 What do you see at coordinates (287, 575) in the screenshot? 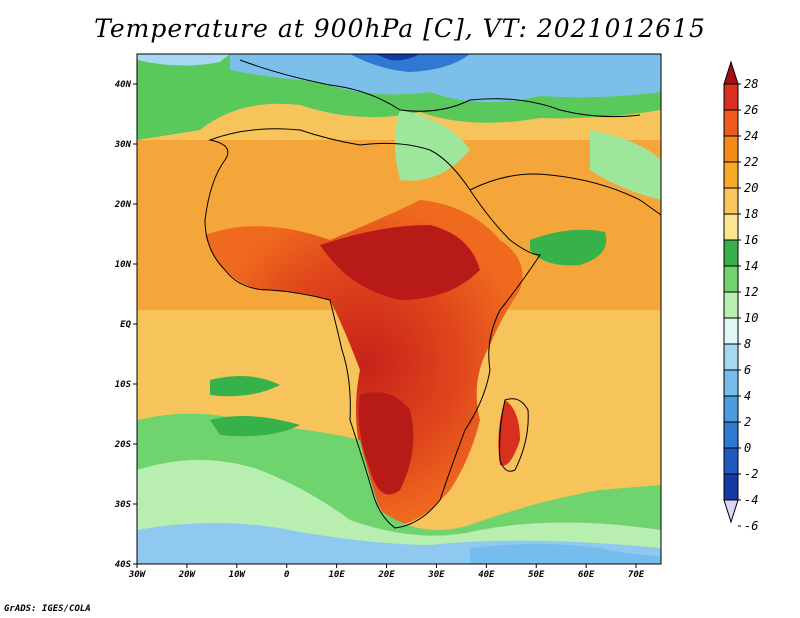
I see `lon-label: 0` at bounding box center [287, 575].